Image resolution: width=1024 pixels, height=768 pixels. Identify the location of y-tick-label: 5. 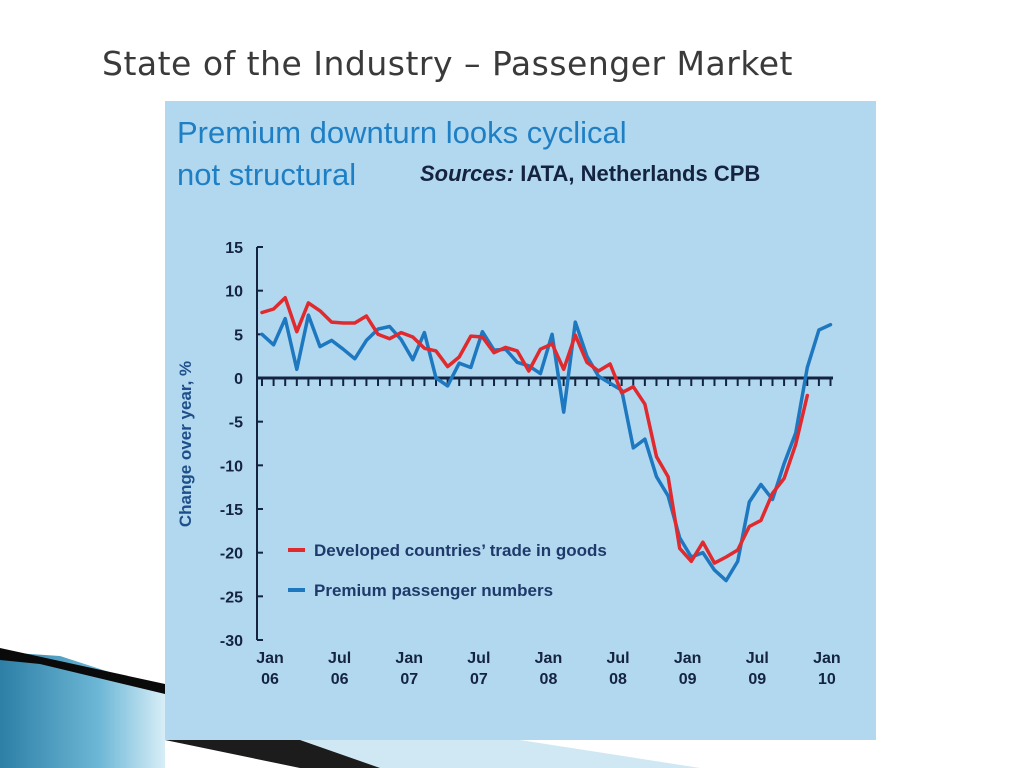
(238, 335).